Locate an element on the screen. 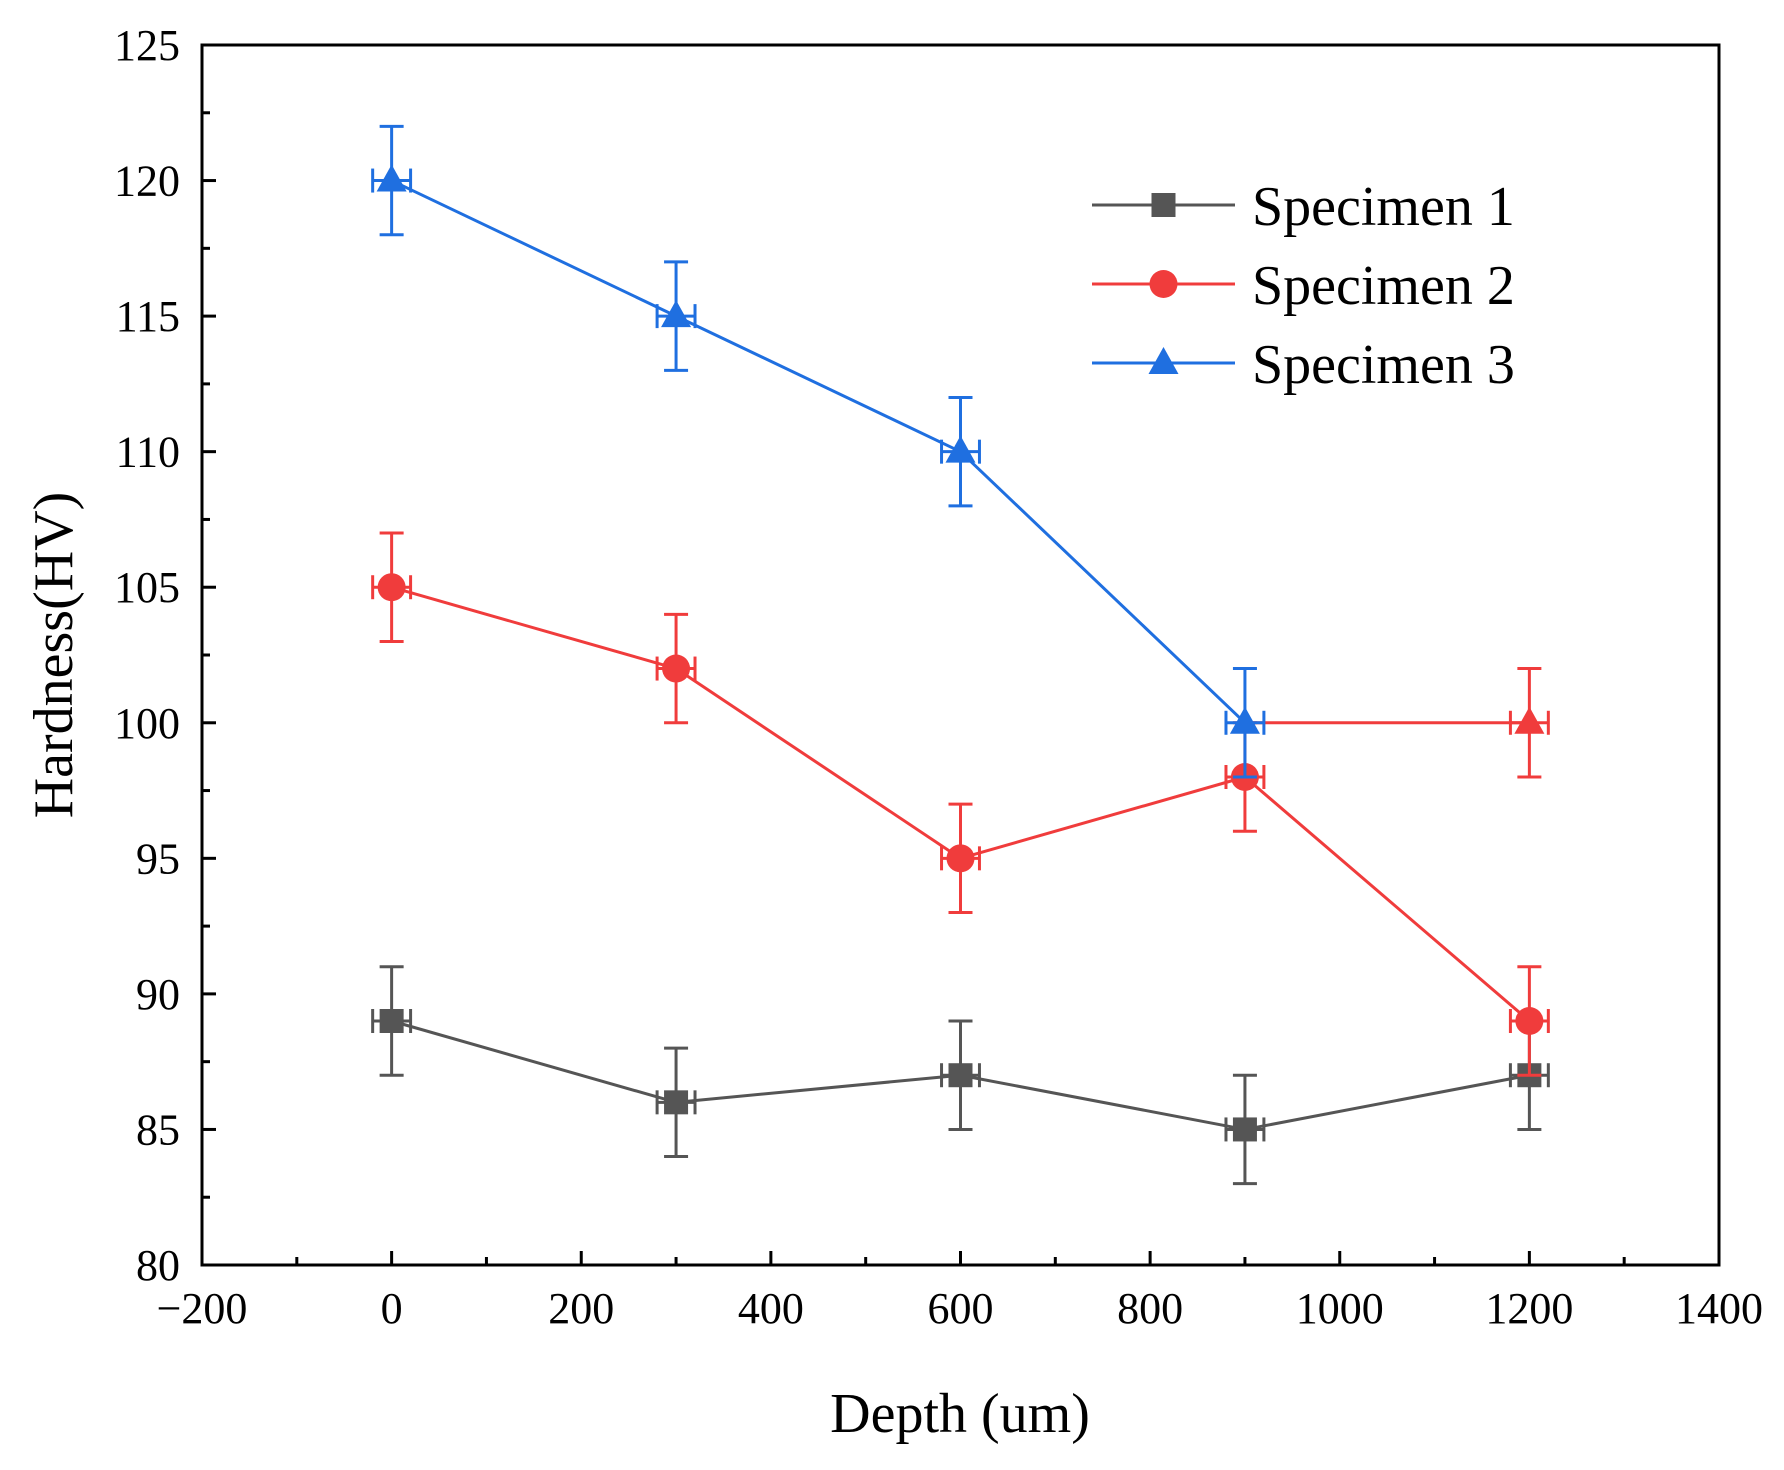 Image resolution: width=1784 pixels, height=1470 pixels. y-tick-label: 95 is located at coordinates (158, 858).